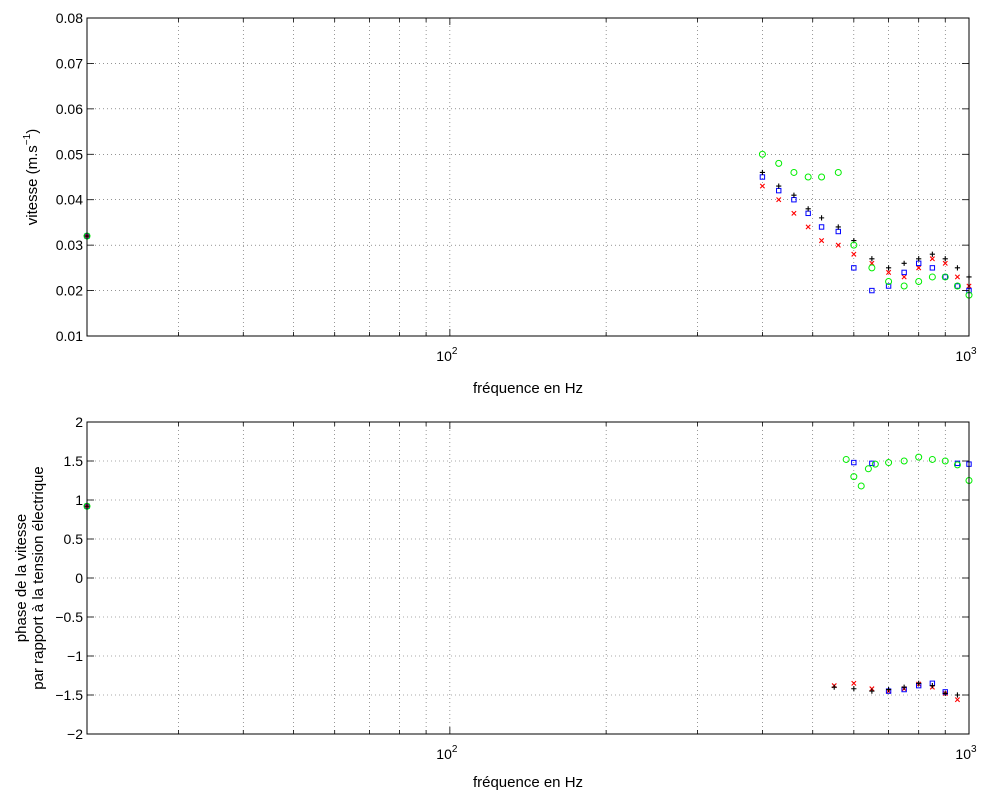 This screenshot has height=798, width=983. Describe the element at coordinates (966, 753) in the screenshot. I see `phase-x-tick-label: 10³` at that location.